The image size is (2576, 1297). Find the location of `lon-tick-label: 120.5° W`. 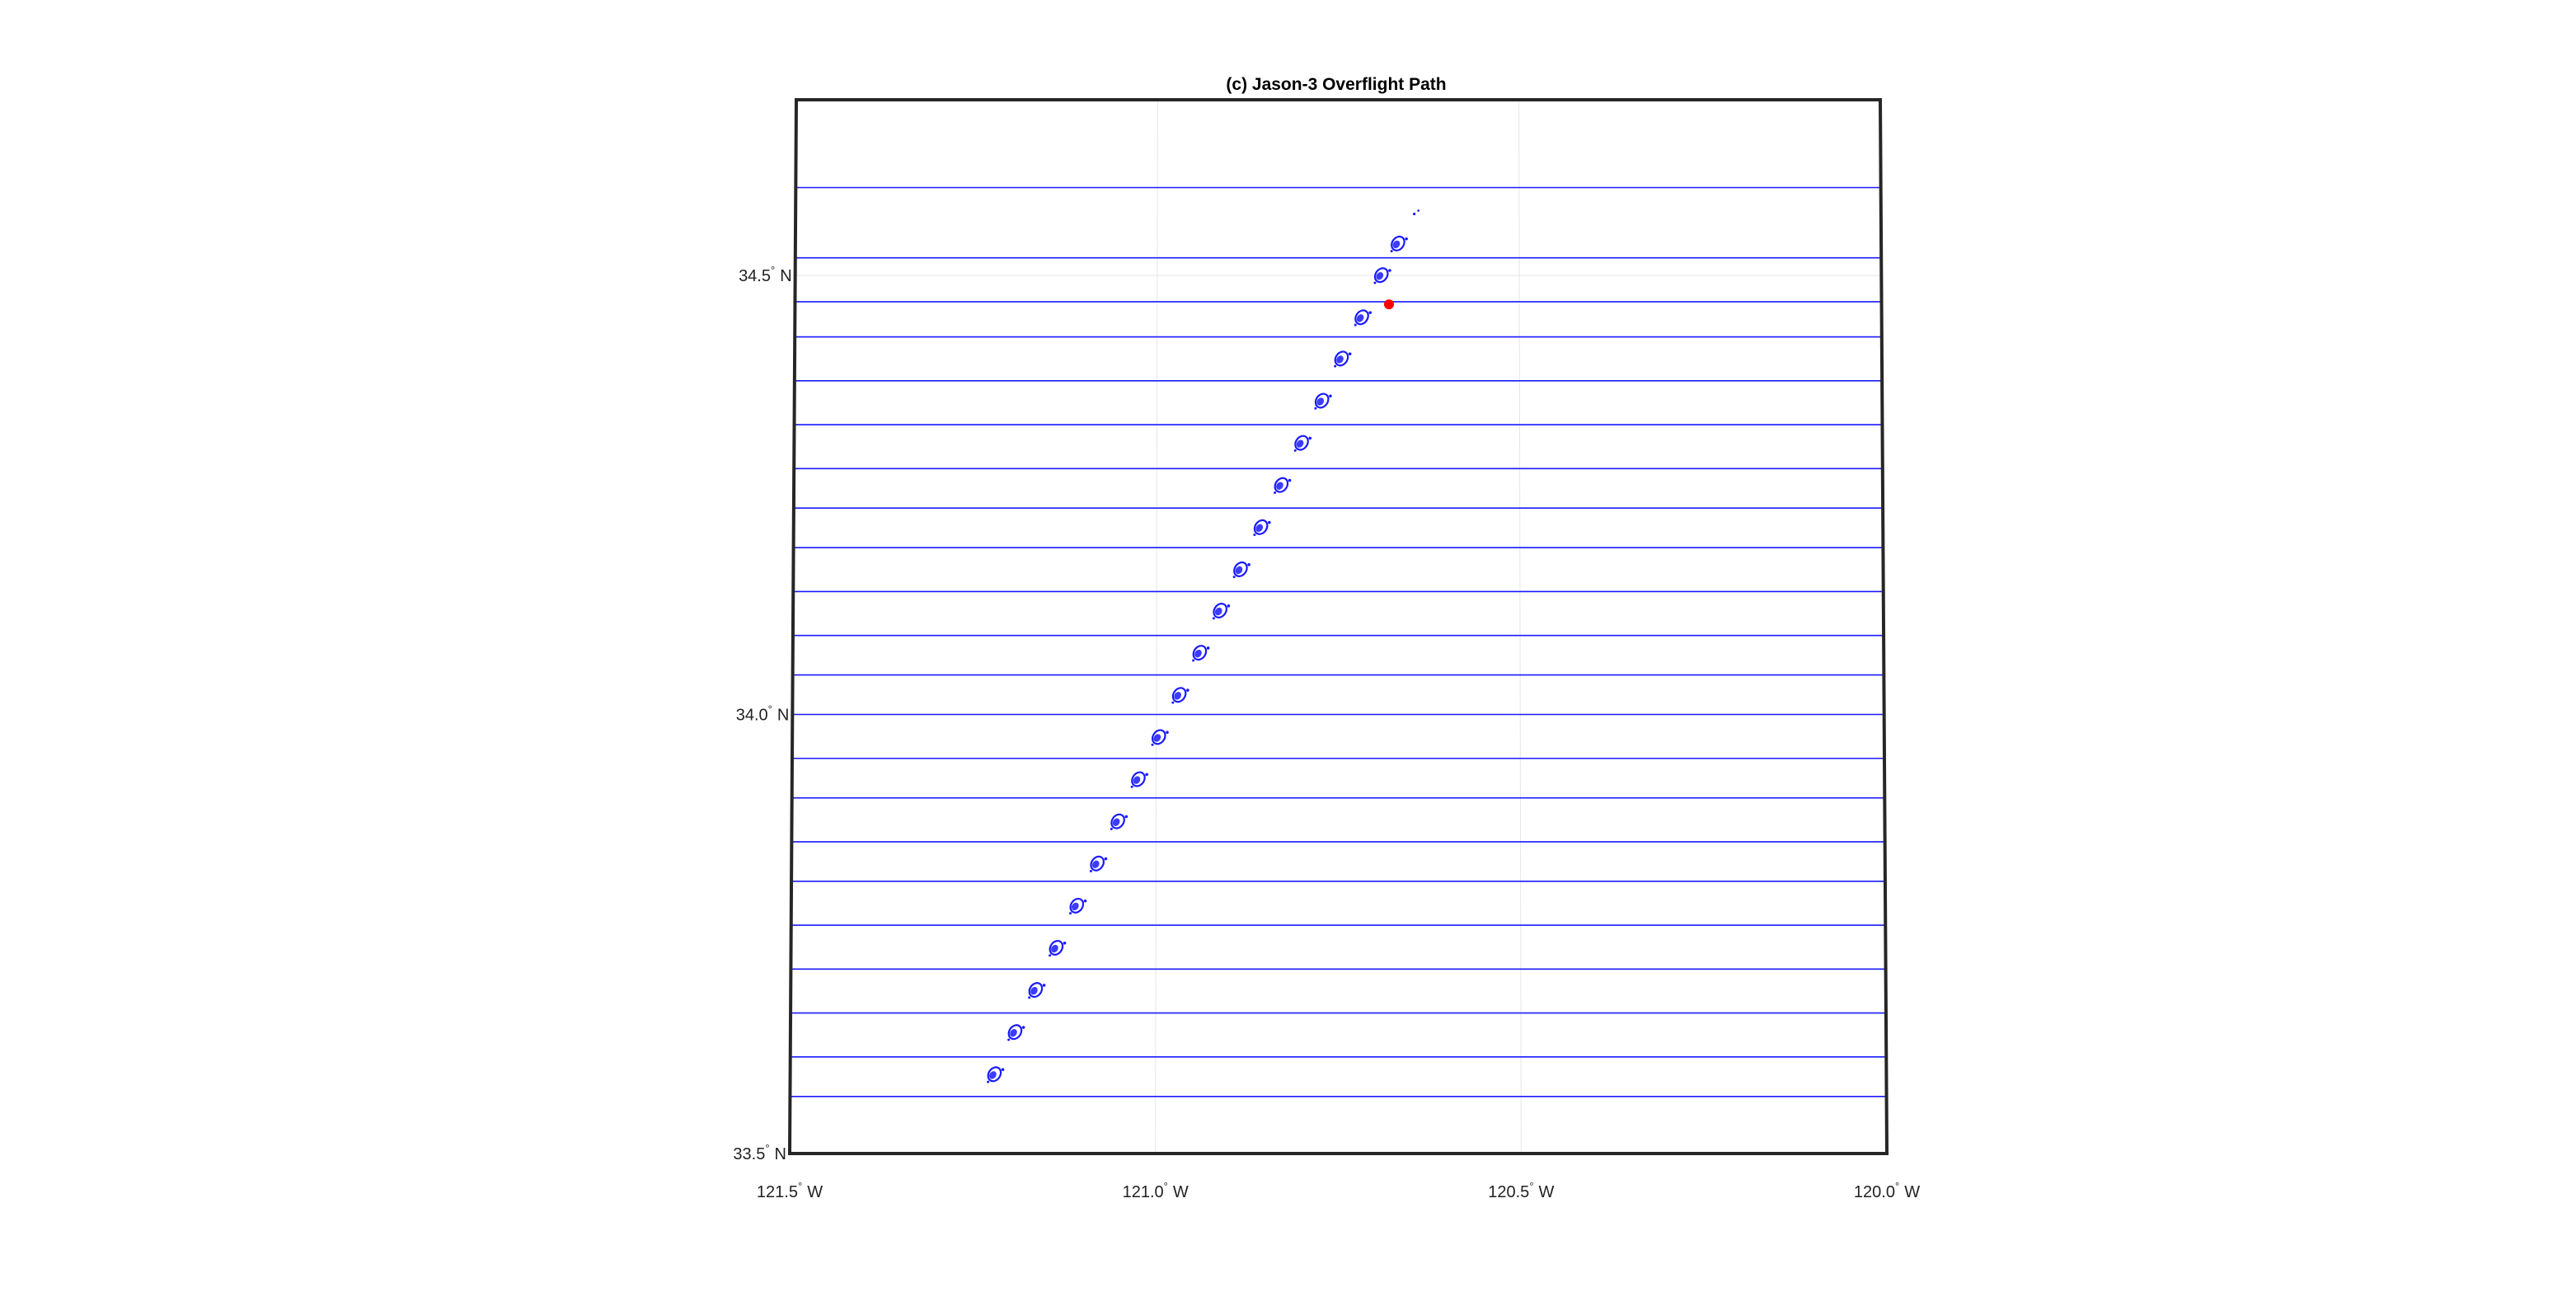

lon-tick-label: 120.5° W is located at coordinates (1521, 1190).